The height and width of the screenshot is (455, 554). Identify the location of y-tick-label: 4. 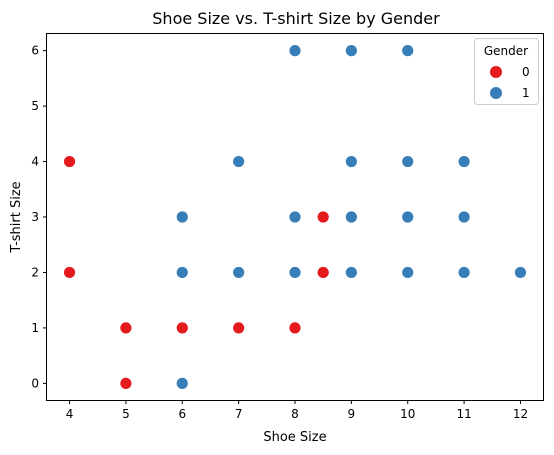
(35, 162).